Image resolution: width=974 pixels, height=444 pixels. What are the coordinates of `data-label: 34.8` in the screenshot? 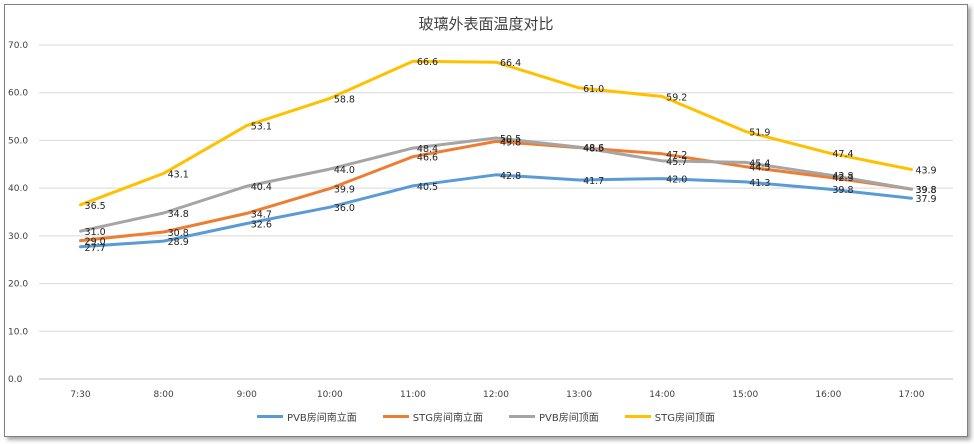 It's located at (178, 214).